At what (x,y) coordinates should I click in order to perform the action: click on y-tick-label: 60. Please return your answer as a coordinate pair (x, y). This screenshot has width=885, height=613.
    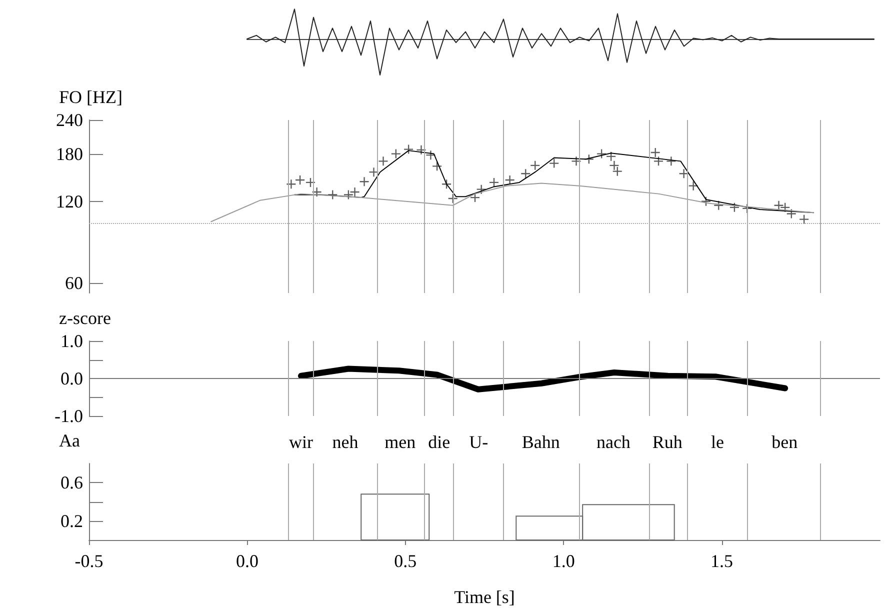
    Looking at the image, I should click on (74, 282).